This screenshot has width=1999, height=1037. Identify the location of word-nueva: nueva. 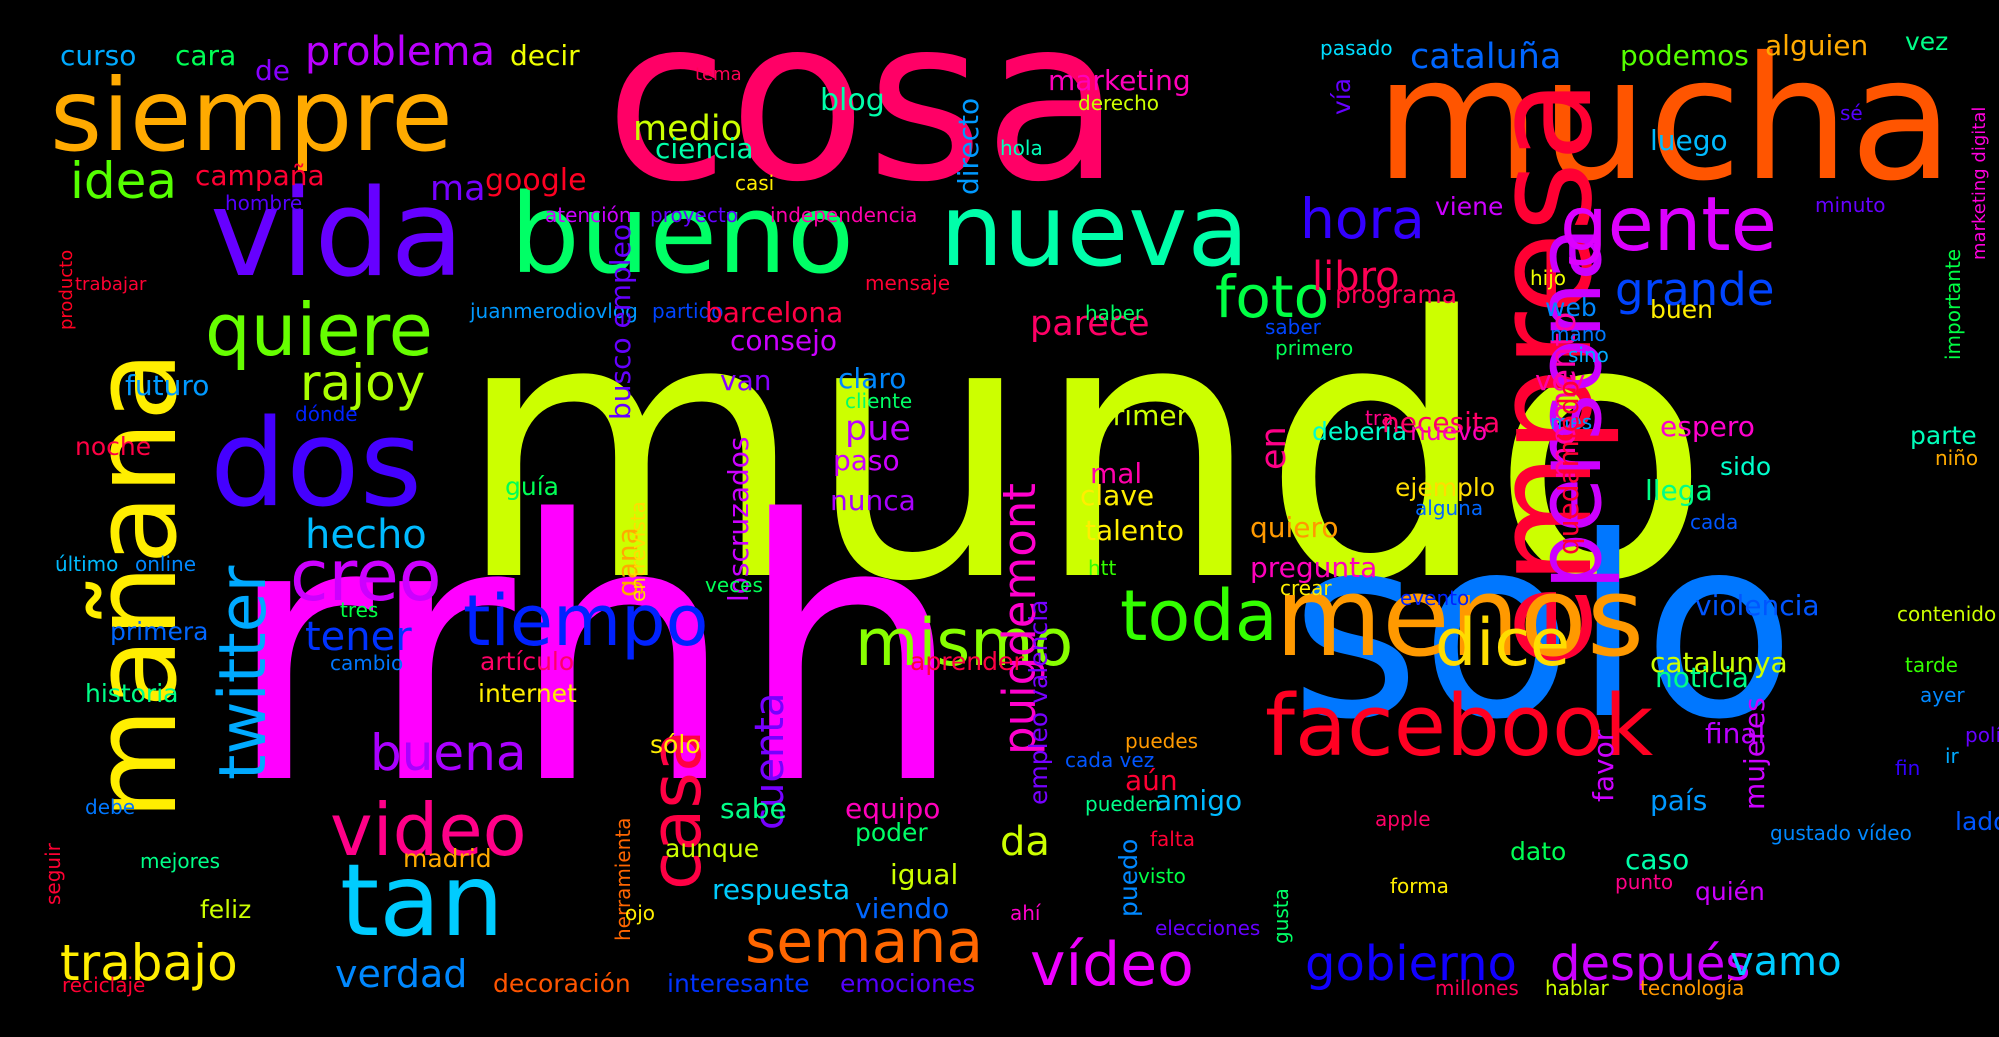
(1094, 230).